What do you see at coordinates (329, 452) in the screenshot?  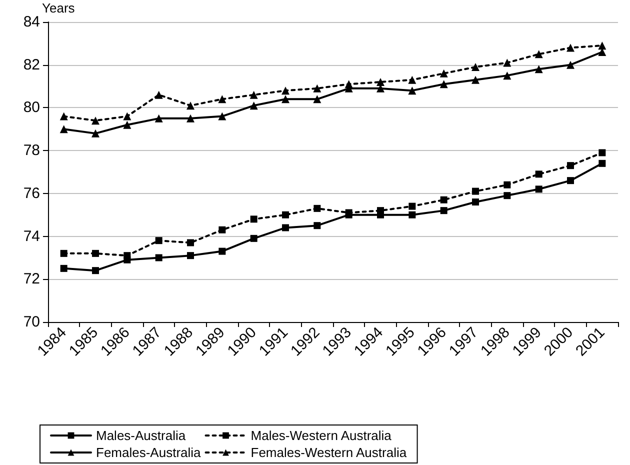 I see `legend-label: Females-Western Australia` at bounding box center [329, 452].